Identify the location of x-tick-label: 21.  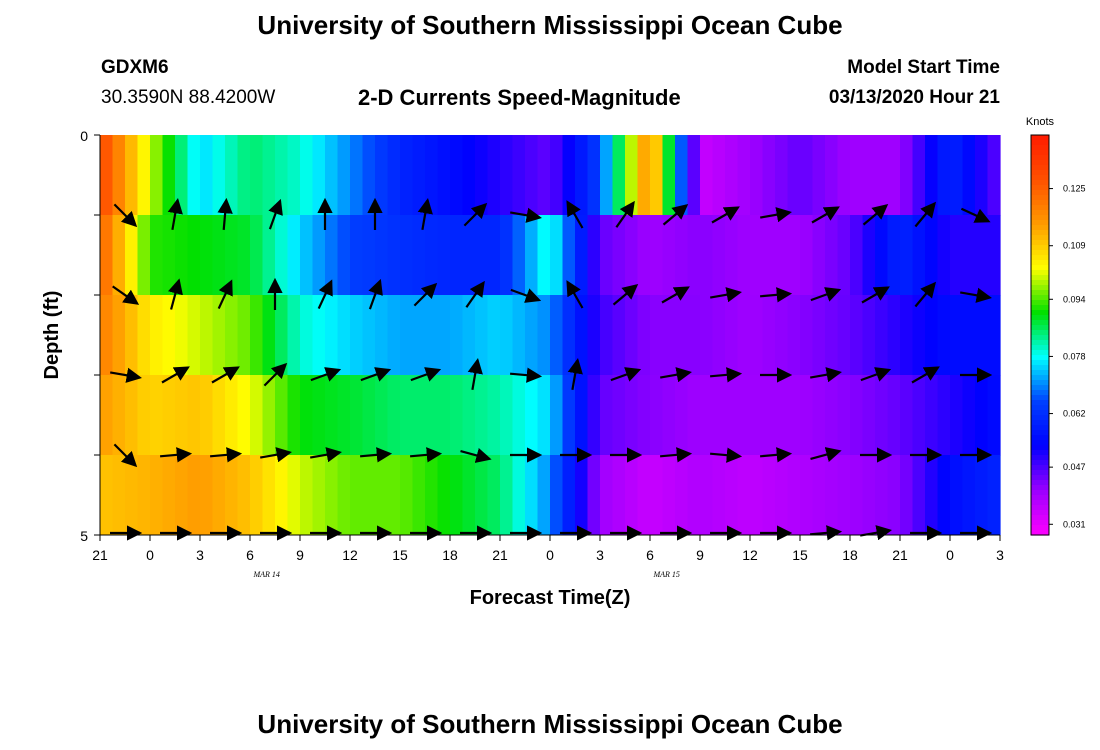
(100, 555).